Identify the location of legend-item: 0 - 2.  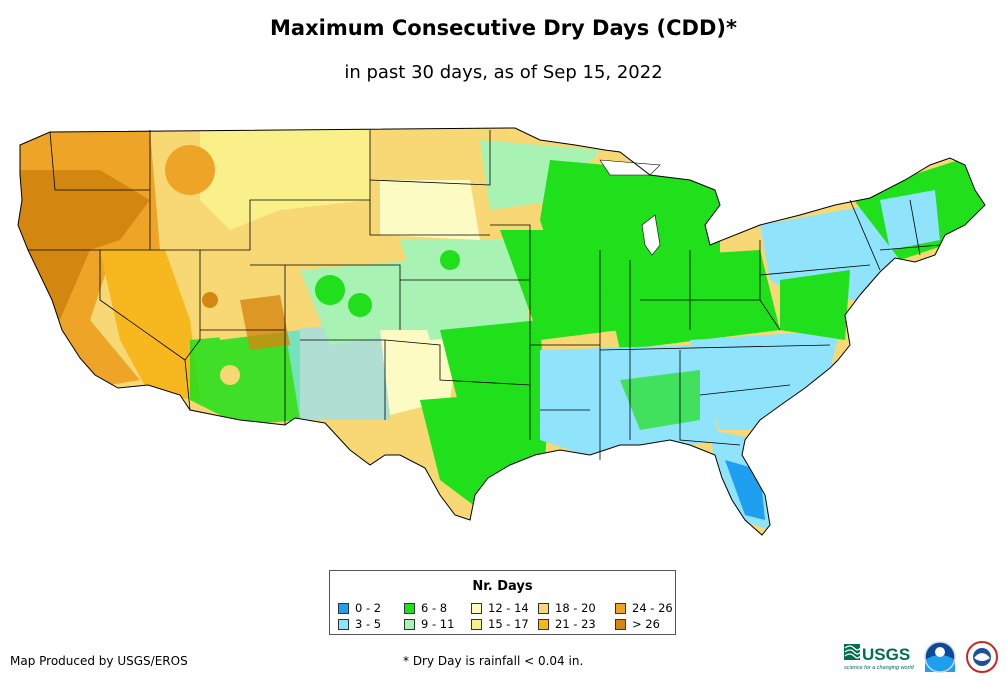
(359, 608).